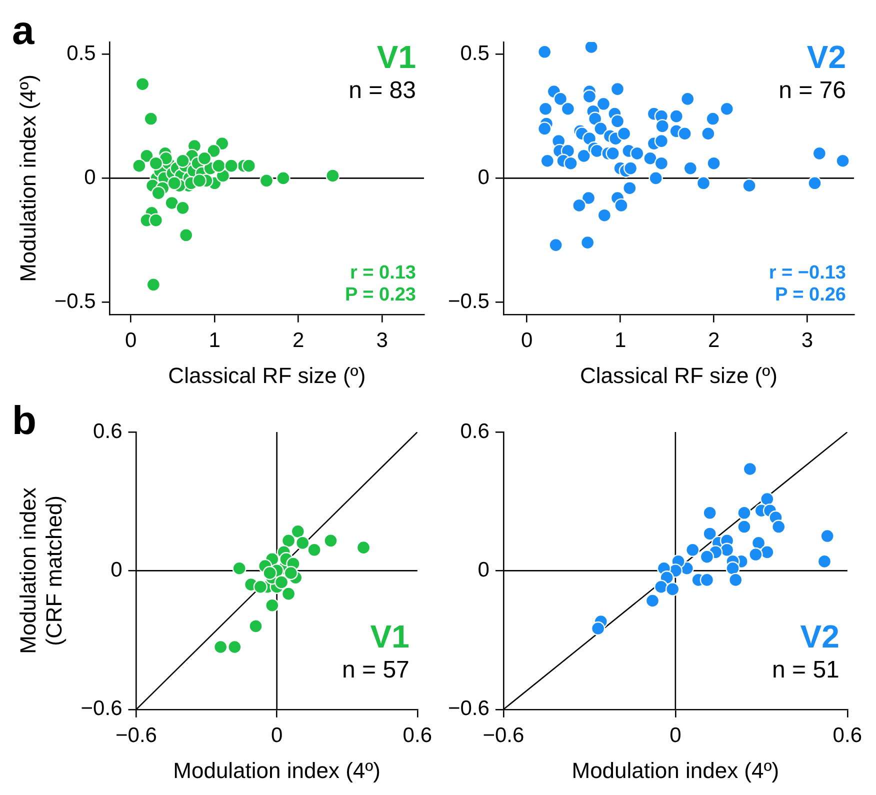 Image resolution: width=876 pixels, height=795 pixels. Describe the element at coordinates (27, 178) in the screenshot. I see `y-axis-title: Modulation index (4º)` at that location.